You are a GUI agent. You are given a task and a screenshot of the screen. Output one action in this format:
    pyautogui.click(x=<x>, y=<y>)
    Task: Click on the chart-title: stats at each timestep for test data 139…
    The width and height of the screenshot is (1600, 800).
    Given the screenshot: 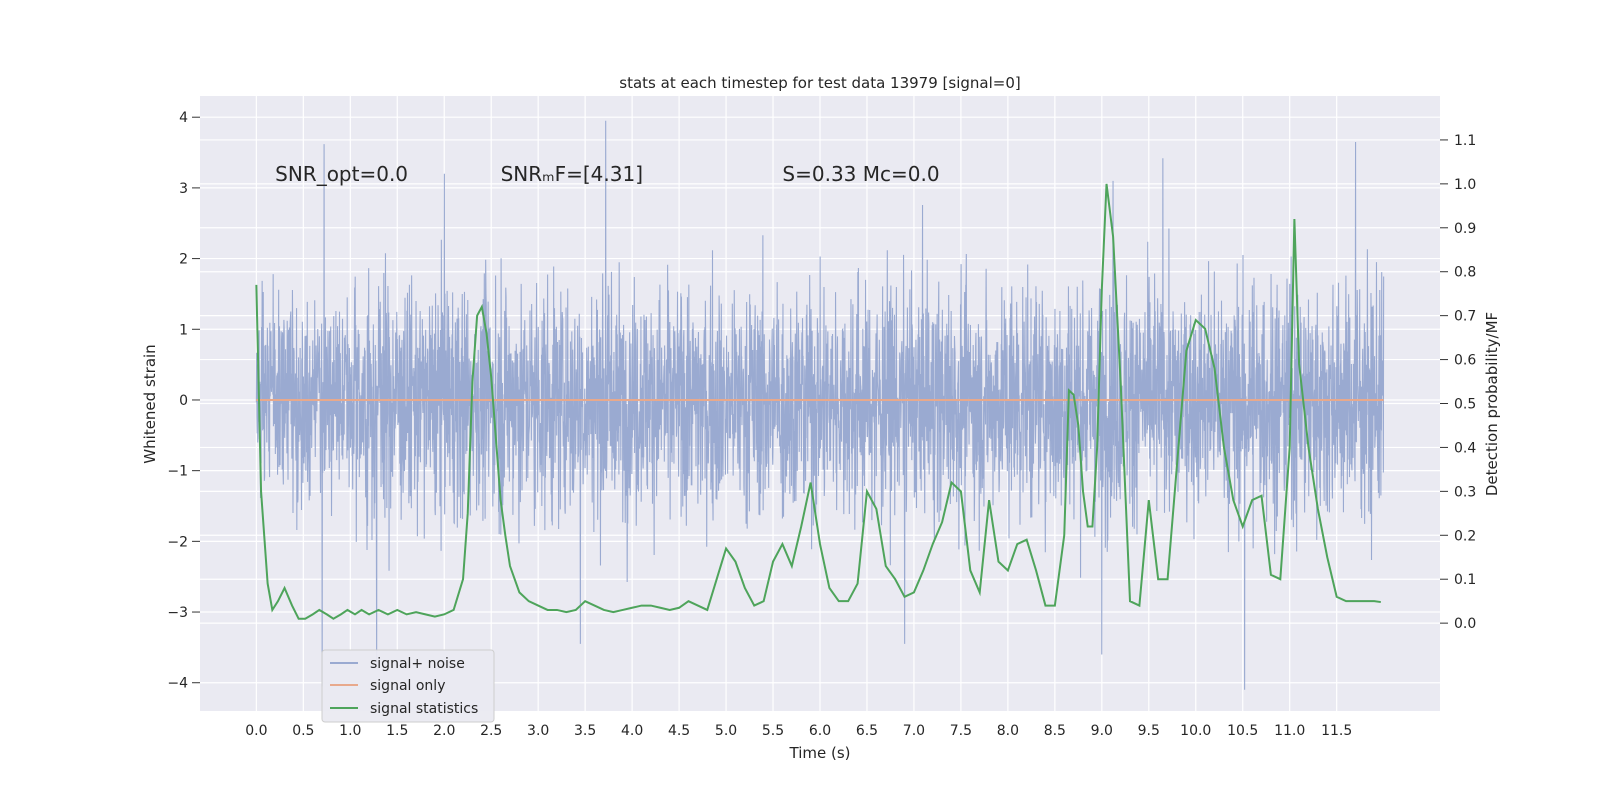 What is the action you would take?
    pyautogui.click(x=819, y=83)
    